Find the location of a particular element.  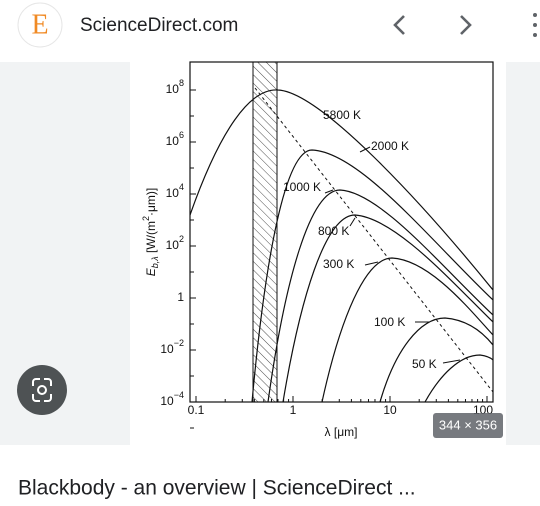

logo: E is located at coordinates (39, 24).